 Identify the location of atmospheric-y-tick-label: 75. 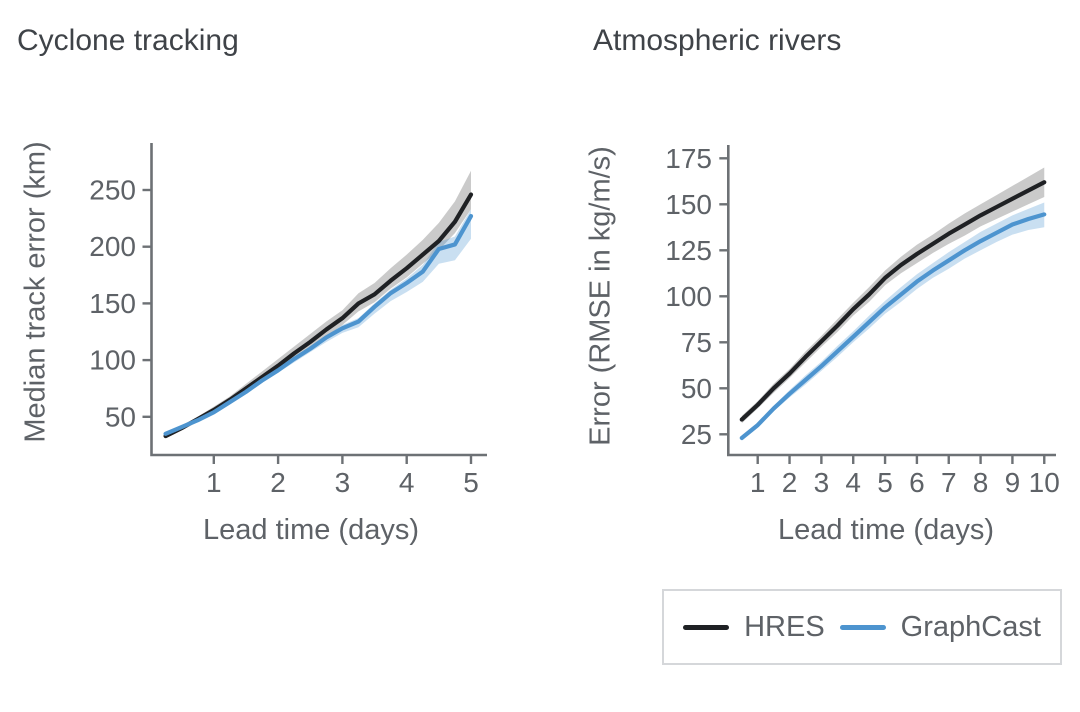
(696, 342).